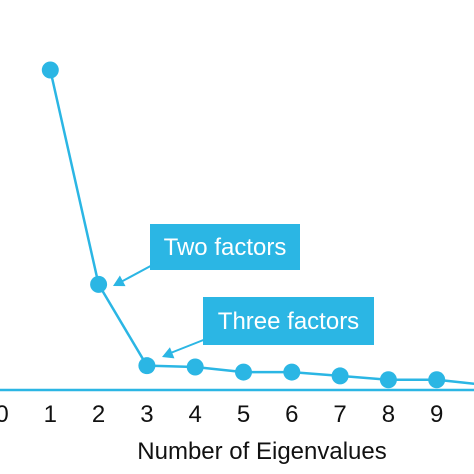 Image resolution: width=474 pixels, height=474 pixels. I want to click on x-tick-label-9: 9, so click(436, 414).